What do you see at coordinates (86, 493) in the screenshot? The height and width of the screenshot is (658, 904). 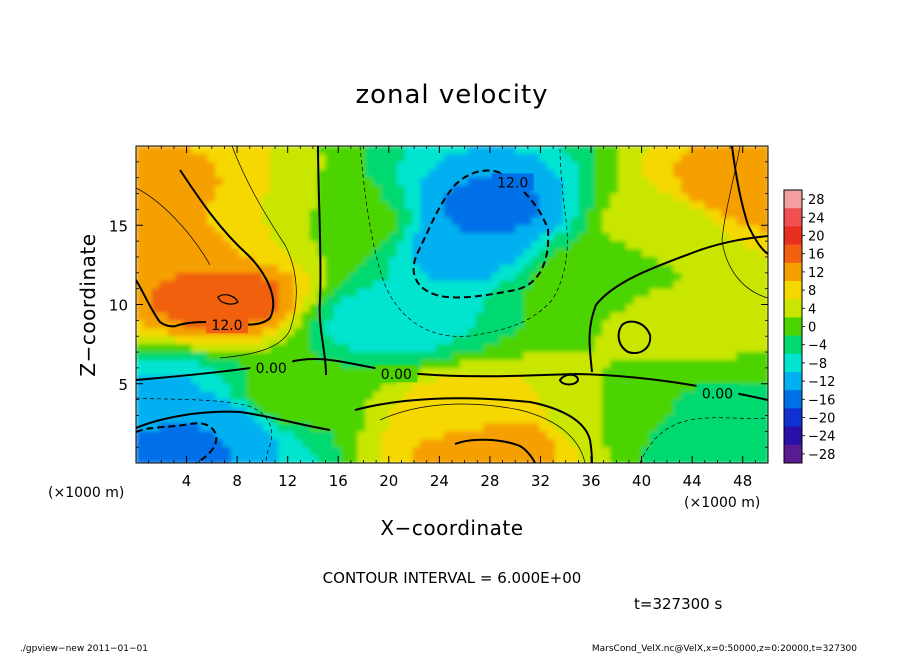 I see `y-axis-unit: (×1000 m)` at bounding box center [86, 493].